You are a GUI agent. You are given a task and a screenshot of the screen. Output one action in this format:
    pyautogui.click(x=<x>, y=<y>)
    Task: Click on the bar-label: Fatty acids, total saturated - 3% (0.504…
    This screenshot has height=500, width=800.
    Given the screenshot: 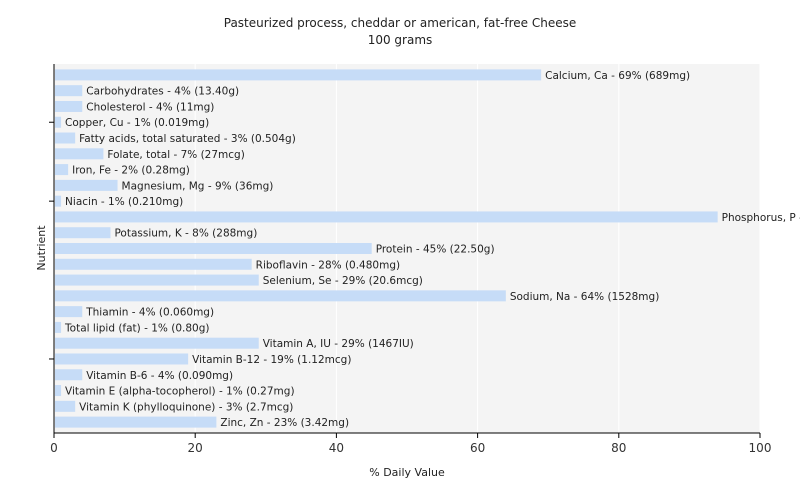 What is the action you would take?
    pyautogui.click(x=187, y=139)
    